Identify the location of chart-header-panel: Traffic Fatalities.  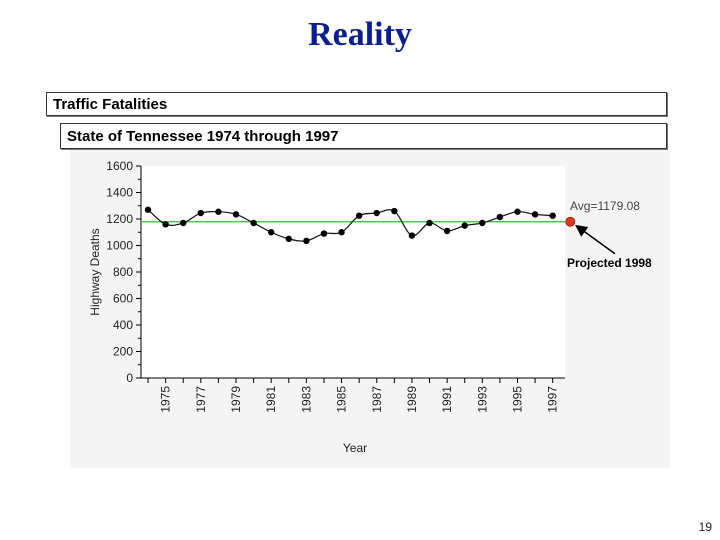
(356, 104).